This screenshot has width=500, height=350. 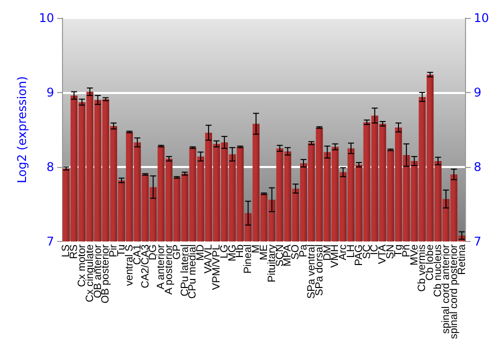 I want to click on y2-tick-label: 8, so click(x=478, y=167).